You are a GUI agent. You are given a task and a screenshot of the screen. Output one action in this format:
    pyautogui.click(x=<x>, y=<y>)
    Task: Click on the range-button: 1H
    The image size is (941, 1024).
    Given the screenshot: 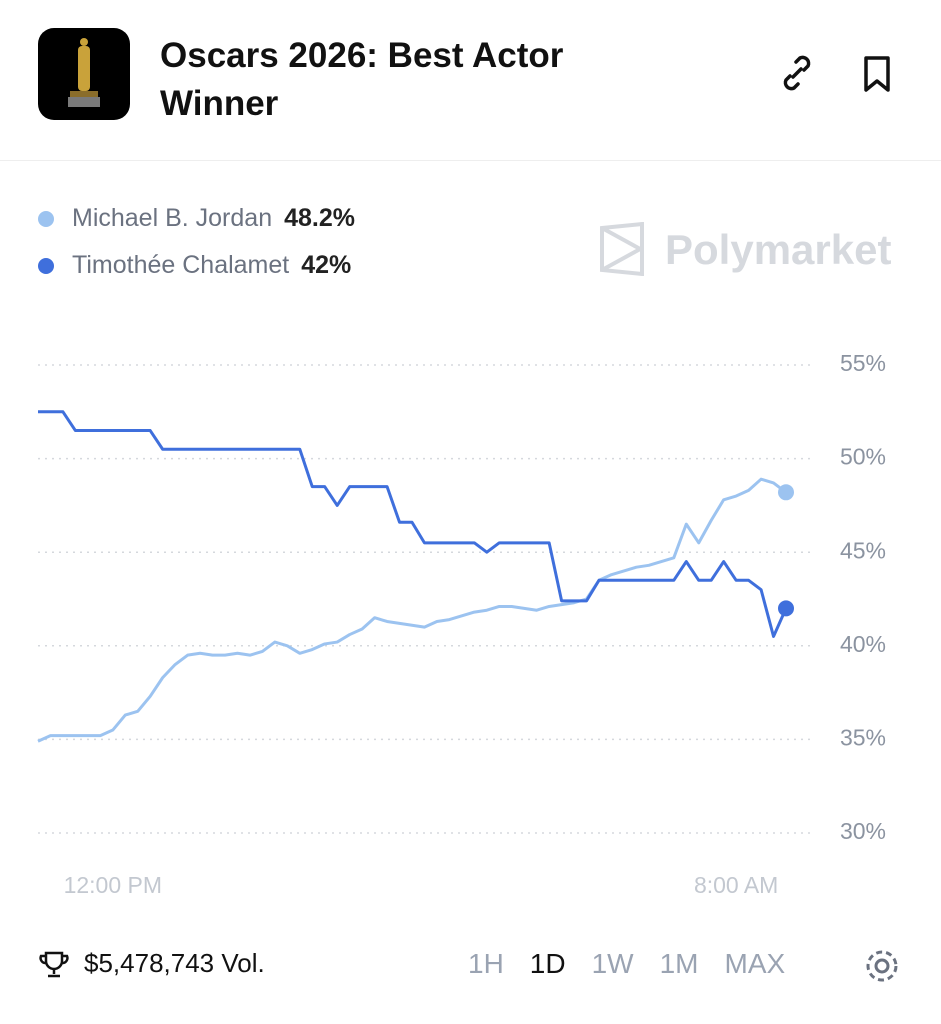 What is the action you would take?
    pyautogui.click(x=486, y=963)
    